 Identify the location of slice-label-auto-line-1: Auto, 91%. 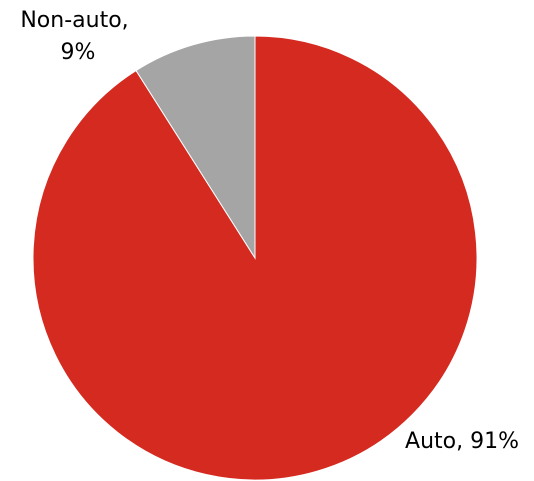
(462, 441).